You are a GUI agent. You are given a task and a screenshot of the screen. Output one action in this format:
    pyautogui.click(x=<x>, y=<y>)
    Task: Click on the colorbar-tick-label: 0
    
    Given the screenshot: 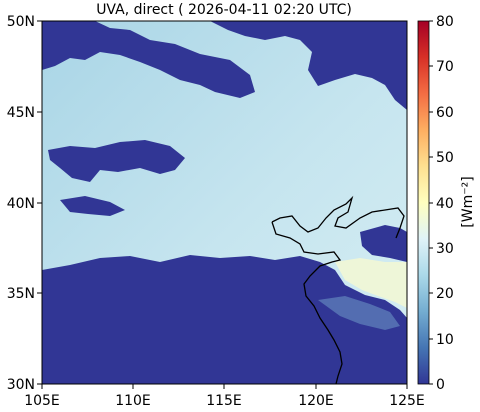 What is the action you would take?
    pyautogui.click(x=440, y=385)
    